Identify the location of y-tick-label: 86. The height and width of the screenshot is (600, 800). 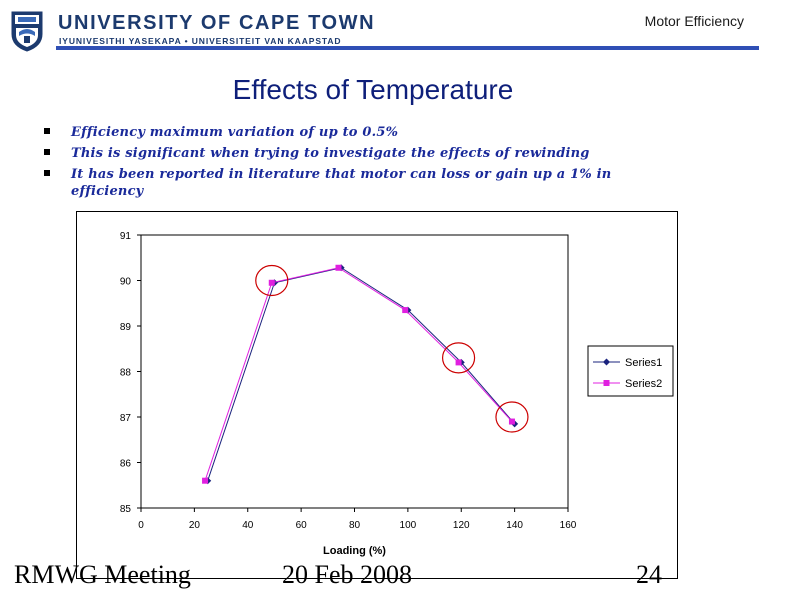
(126, 464).